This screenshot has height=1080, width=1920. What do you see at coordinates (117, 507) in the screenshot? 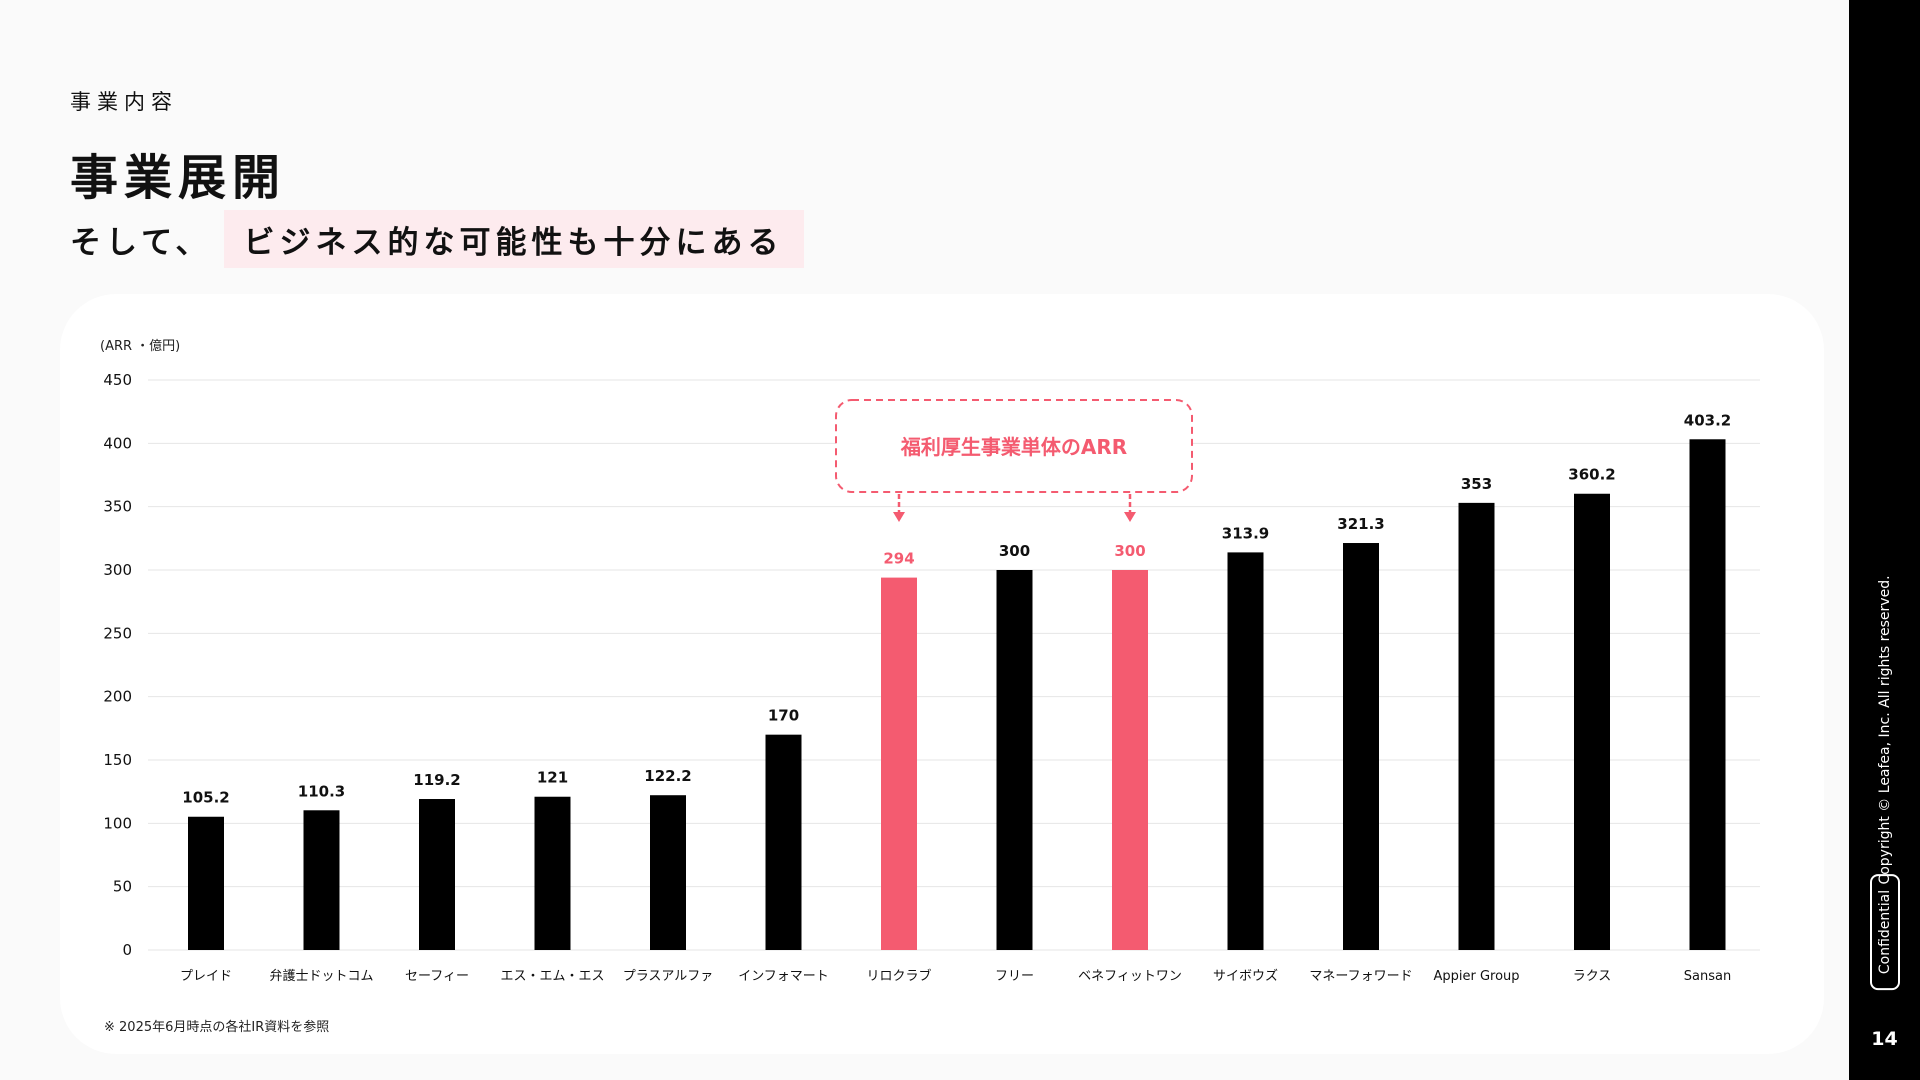
I see `y-tick-label: 350` at bounding box center [117, 507].